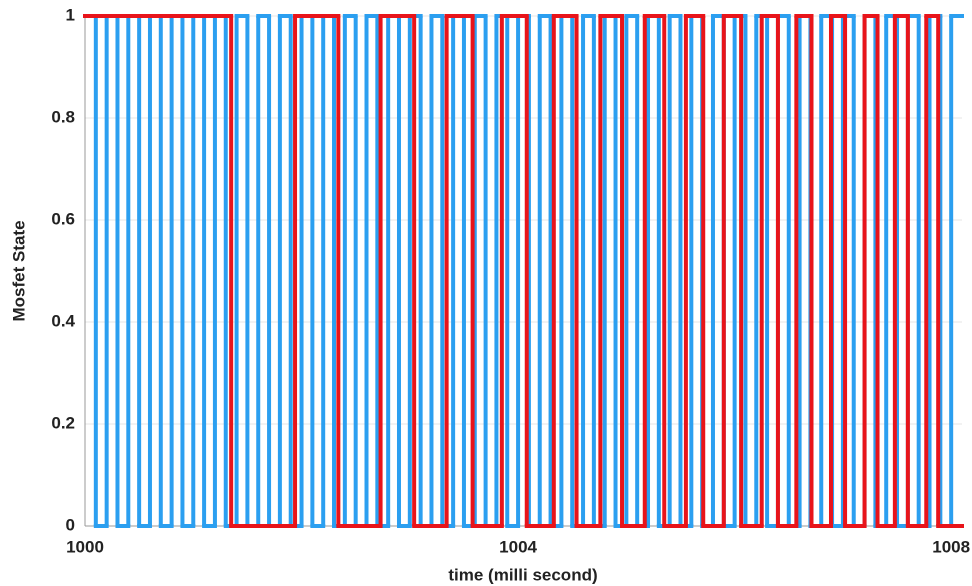 The width and height of the screenshot is (972, 586). What do you see at coordinates (522, 574) in the screenshot?
I see `x-axis-label: time (milli second)` at bounding box center [522, 574].